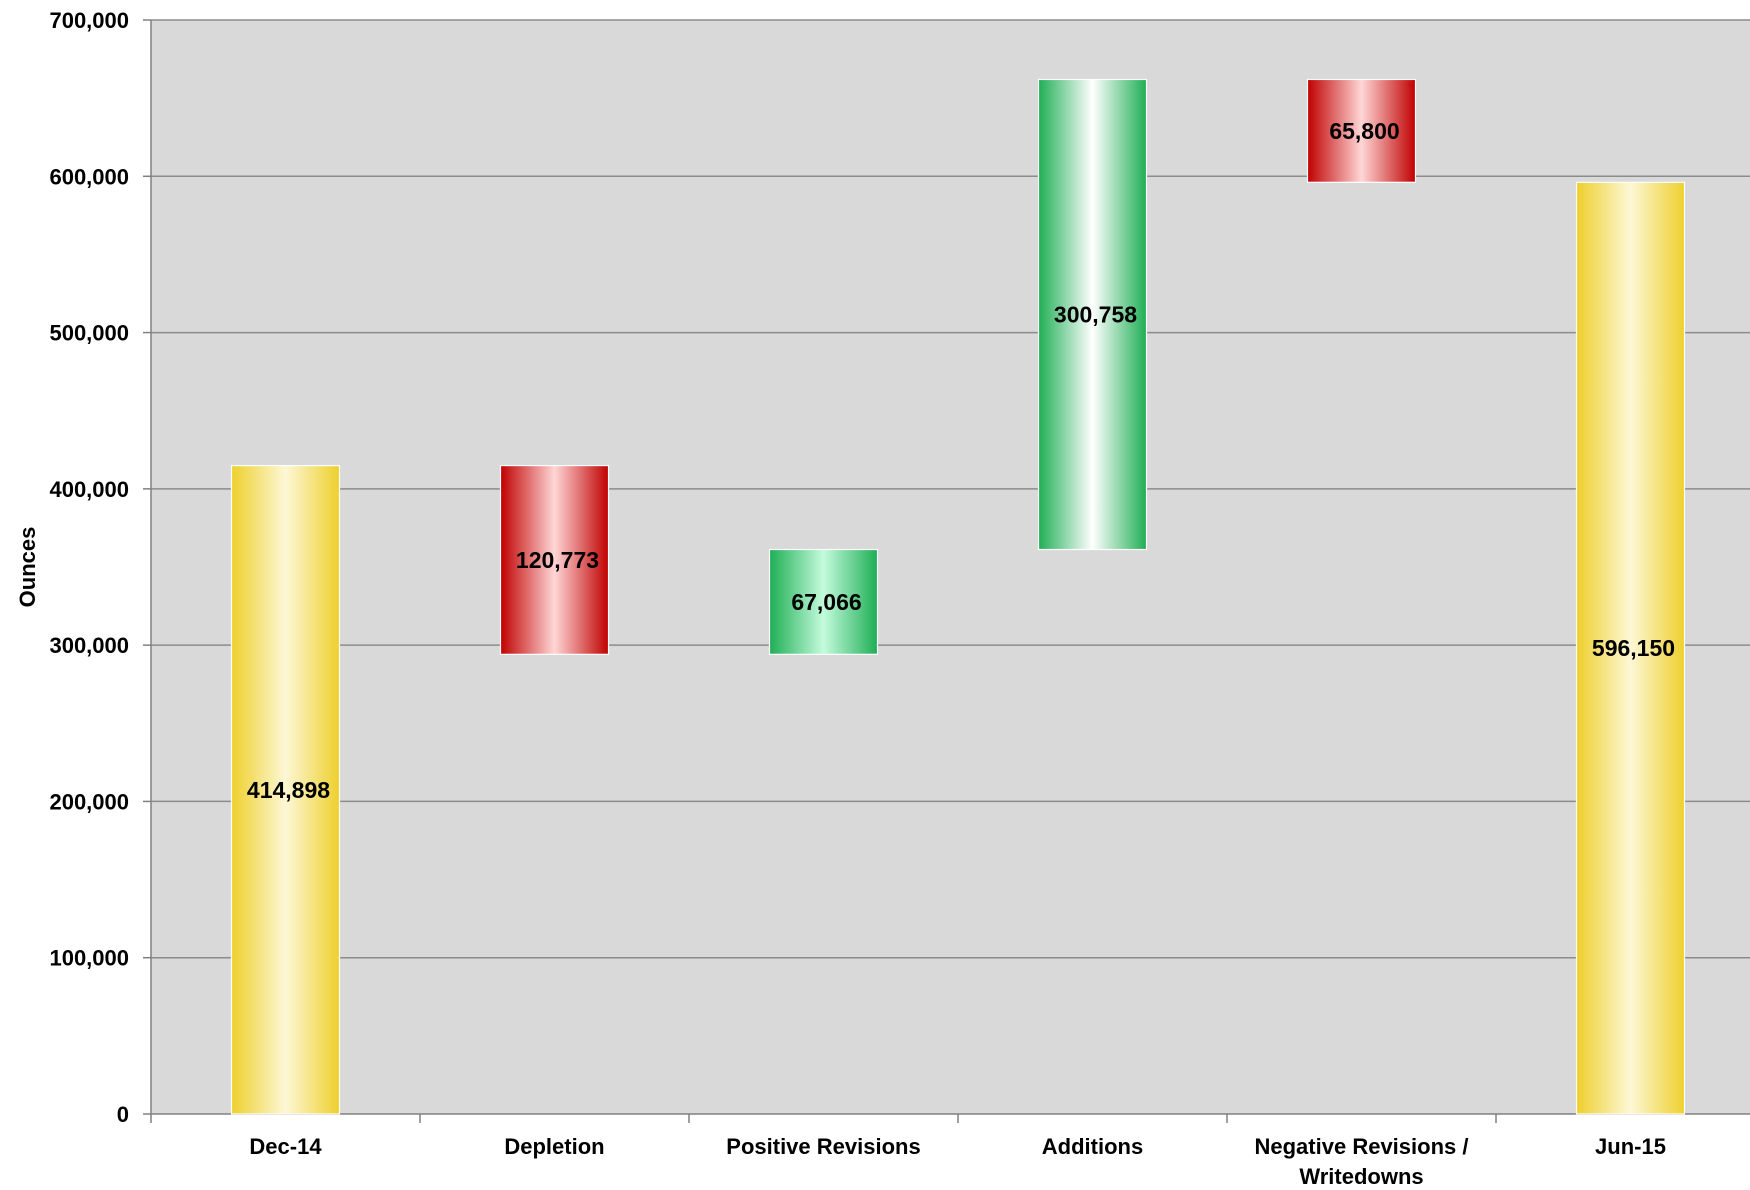 Image resolution: width=1750 pixels, height=1190 pixels. What do you see at coordinates (27, 567) in the screenshot?
I see `y-axis-title: Ounces` at bounding box center [27, 567].